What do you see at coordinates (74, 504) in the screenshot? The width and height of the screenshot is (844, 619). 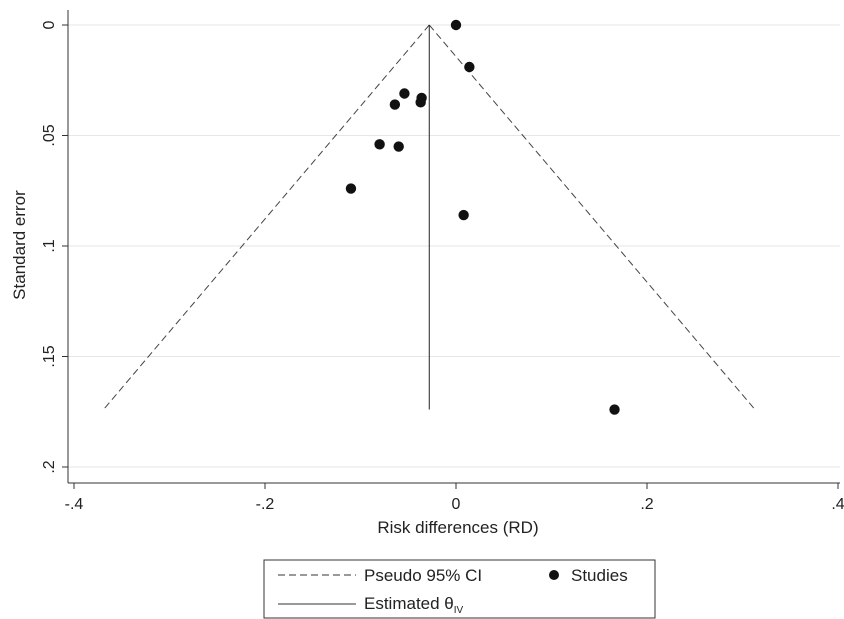 I see `x-tick-label: -.4` at bounding box center [74, 504].